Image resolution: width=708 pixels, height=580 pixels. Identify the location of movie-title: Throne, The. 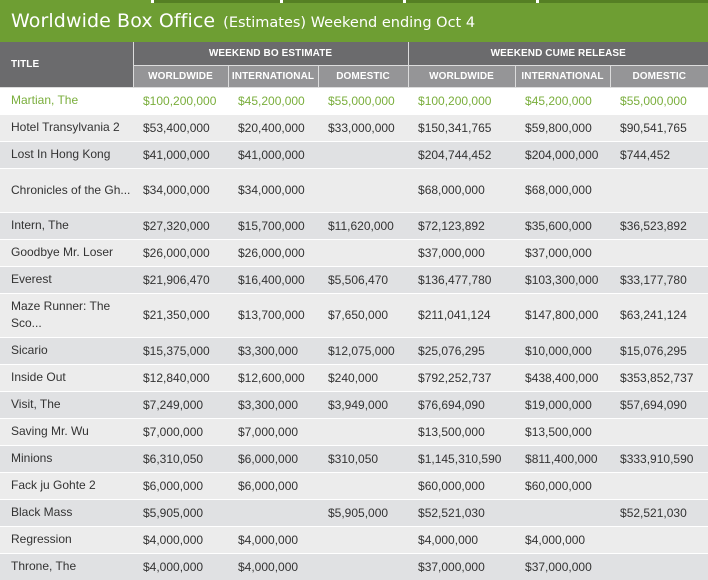
(66, 566).